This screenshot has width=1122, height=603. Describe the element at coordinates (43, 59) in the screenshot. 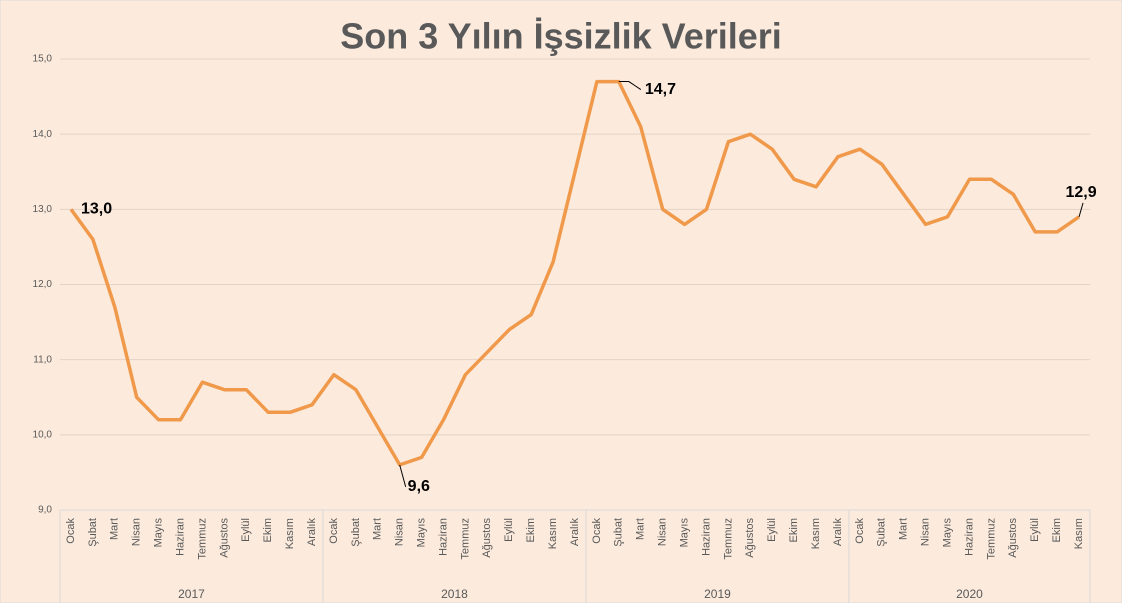

I see `y-tick-label: 15,0` at that location.